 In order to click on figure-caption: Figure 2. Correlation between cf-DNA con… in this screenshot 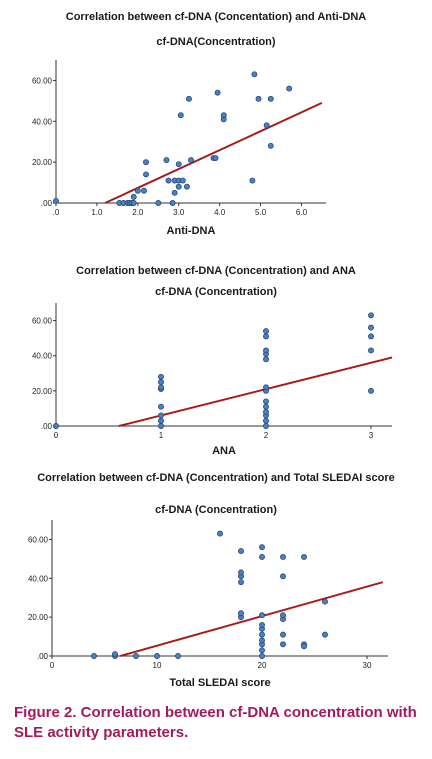, I will do `click(215, 722)`.